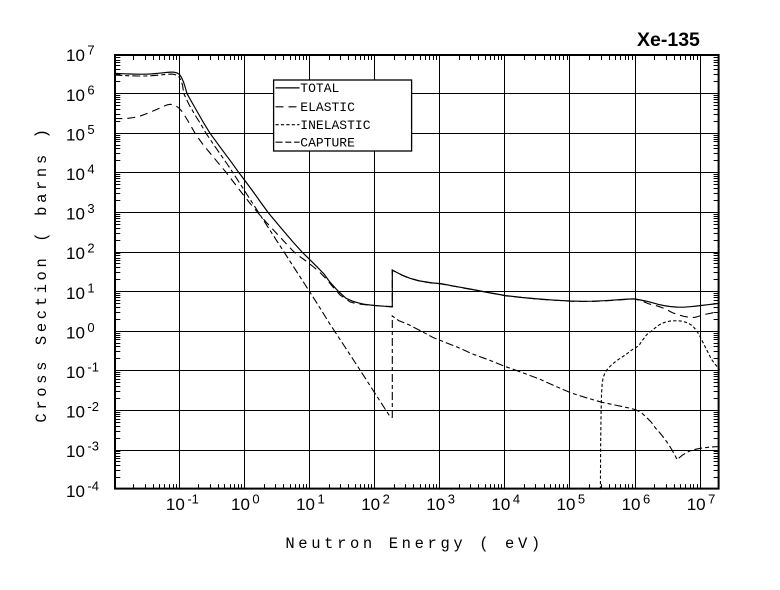 This screenshot has width=780, height=590. What do you see at coordinates (668, 40) in the screenshot?
I see `svg-text: Xe-135` at bounding box center [668, 40].